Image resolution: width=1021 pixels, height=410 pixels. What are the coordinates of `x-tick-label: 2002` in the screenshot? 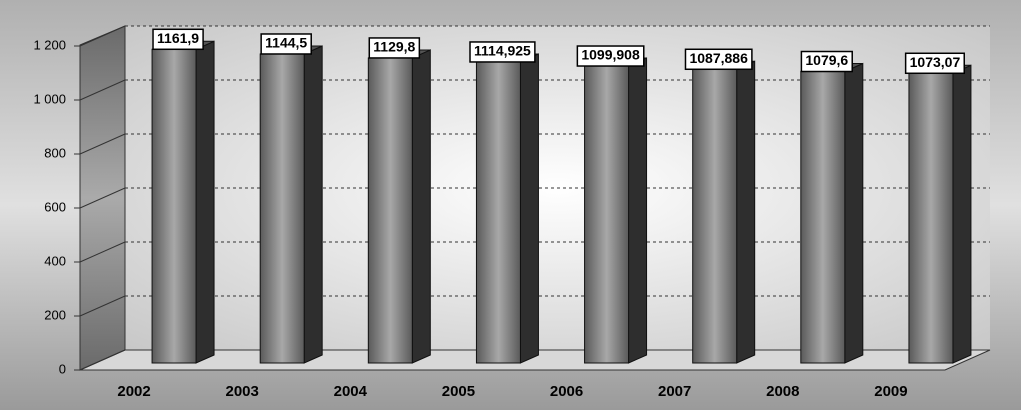 It's located at (133, 391).